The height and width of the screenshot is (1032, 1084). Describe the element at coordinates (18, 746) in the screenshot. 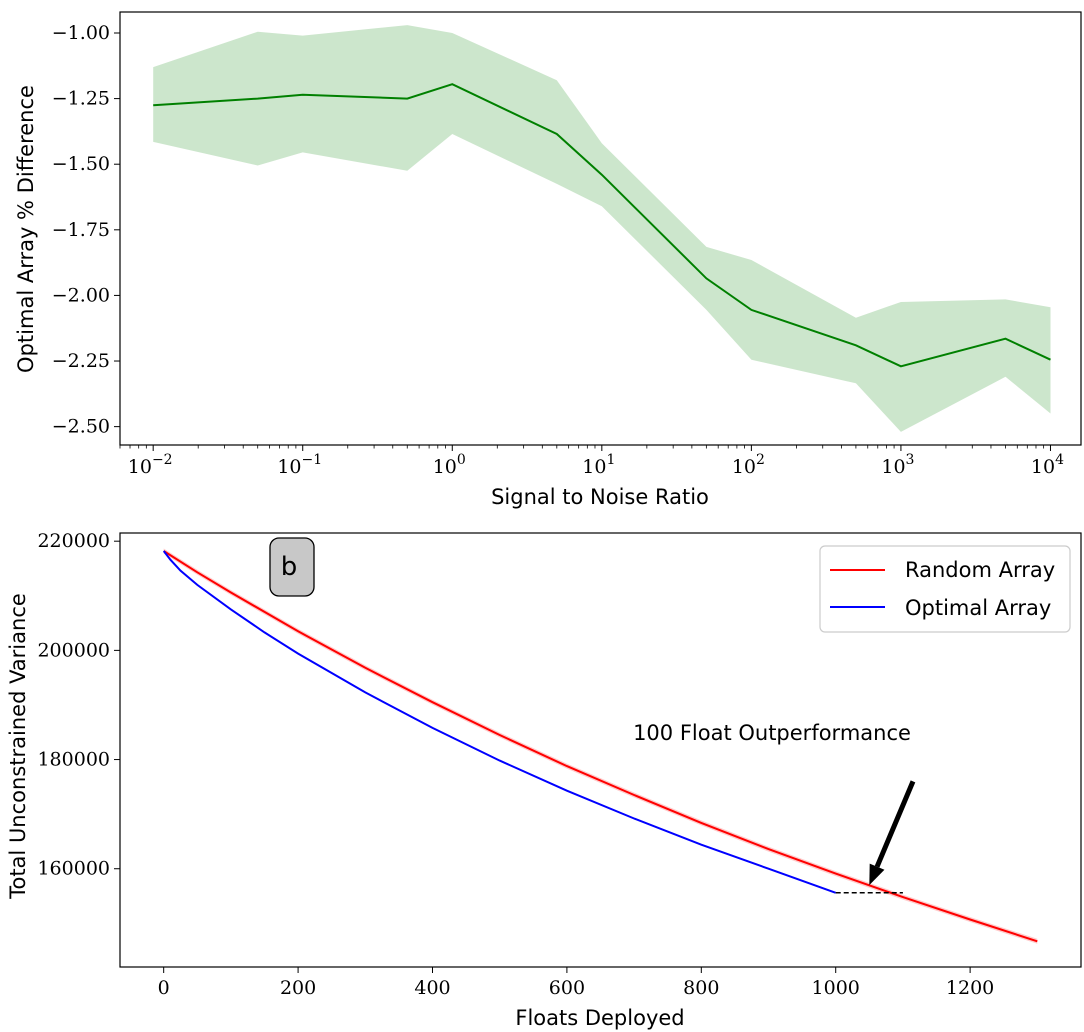

I see `panel-b-y-axis-label: Total Unconstrained Variance` at that location.